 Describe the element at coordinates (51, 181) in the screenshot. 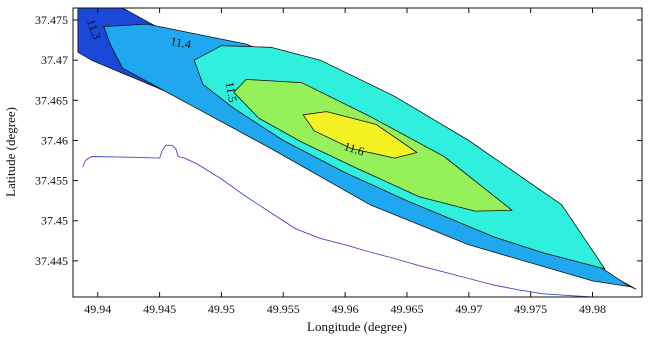

I see `y-tick-label: 37.455` at that location.